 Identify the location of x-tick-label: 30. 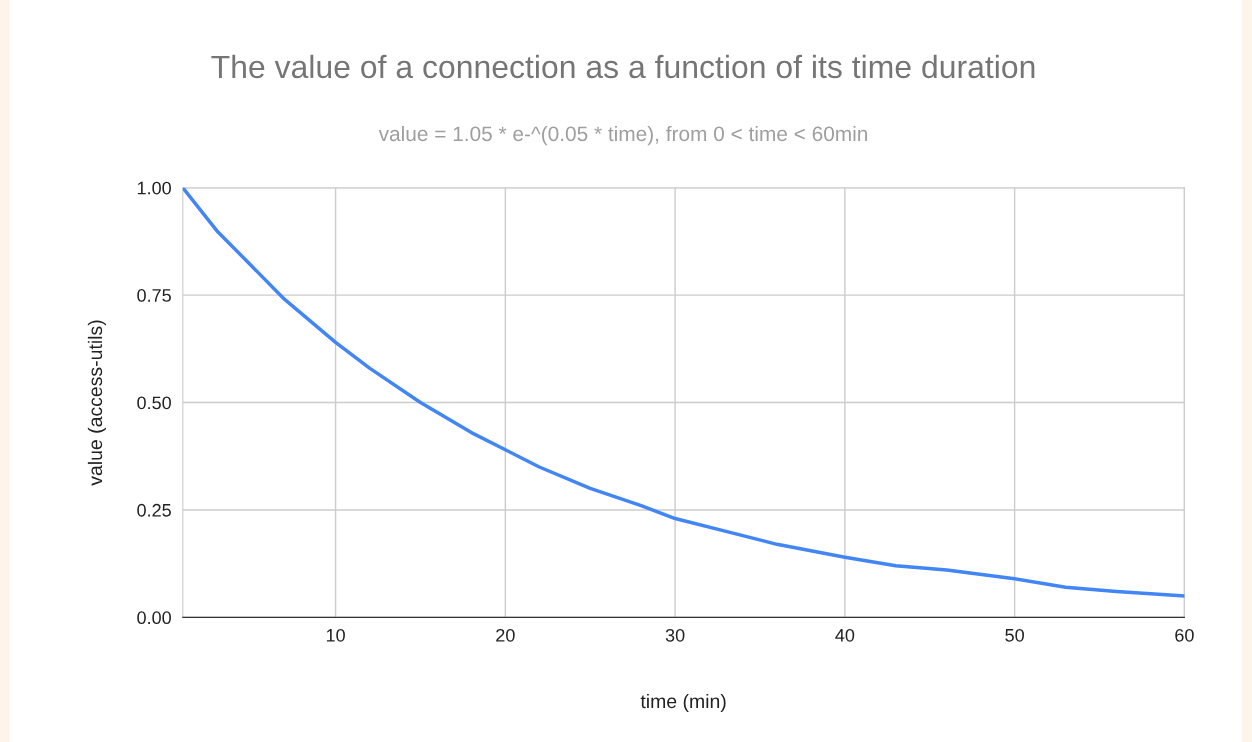
(675, 635).